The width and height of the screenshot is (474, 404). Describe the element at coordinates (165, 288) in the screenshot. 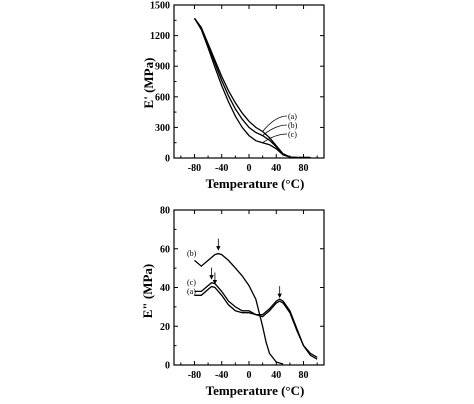

I see `y-tick-label: 40` at that location.